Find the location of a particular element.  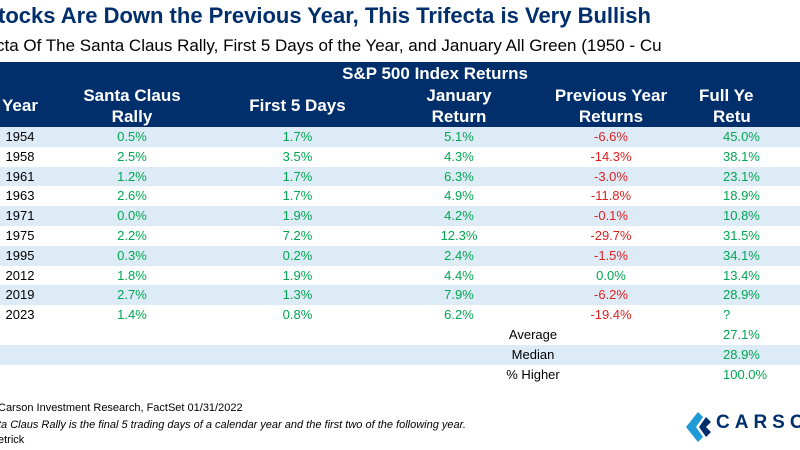

cell-full: 31.5% is located at coordinates (742, 235).